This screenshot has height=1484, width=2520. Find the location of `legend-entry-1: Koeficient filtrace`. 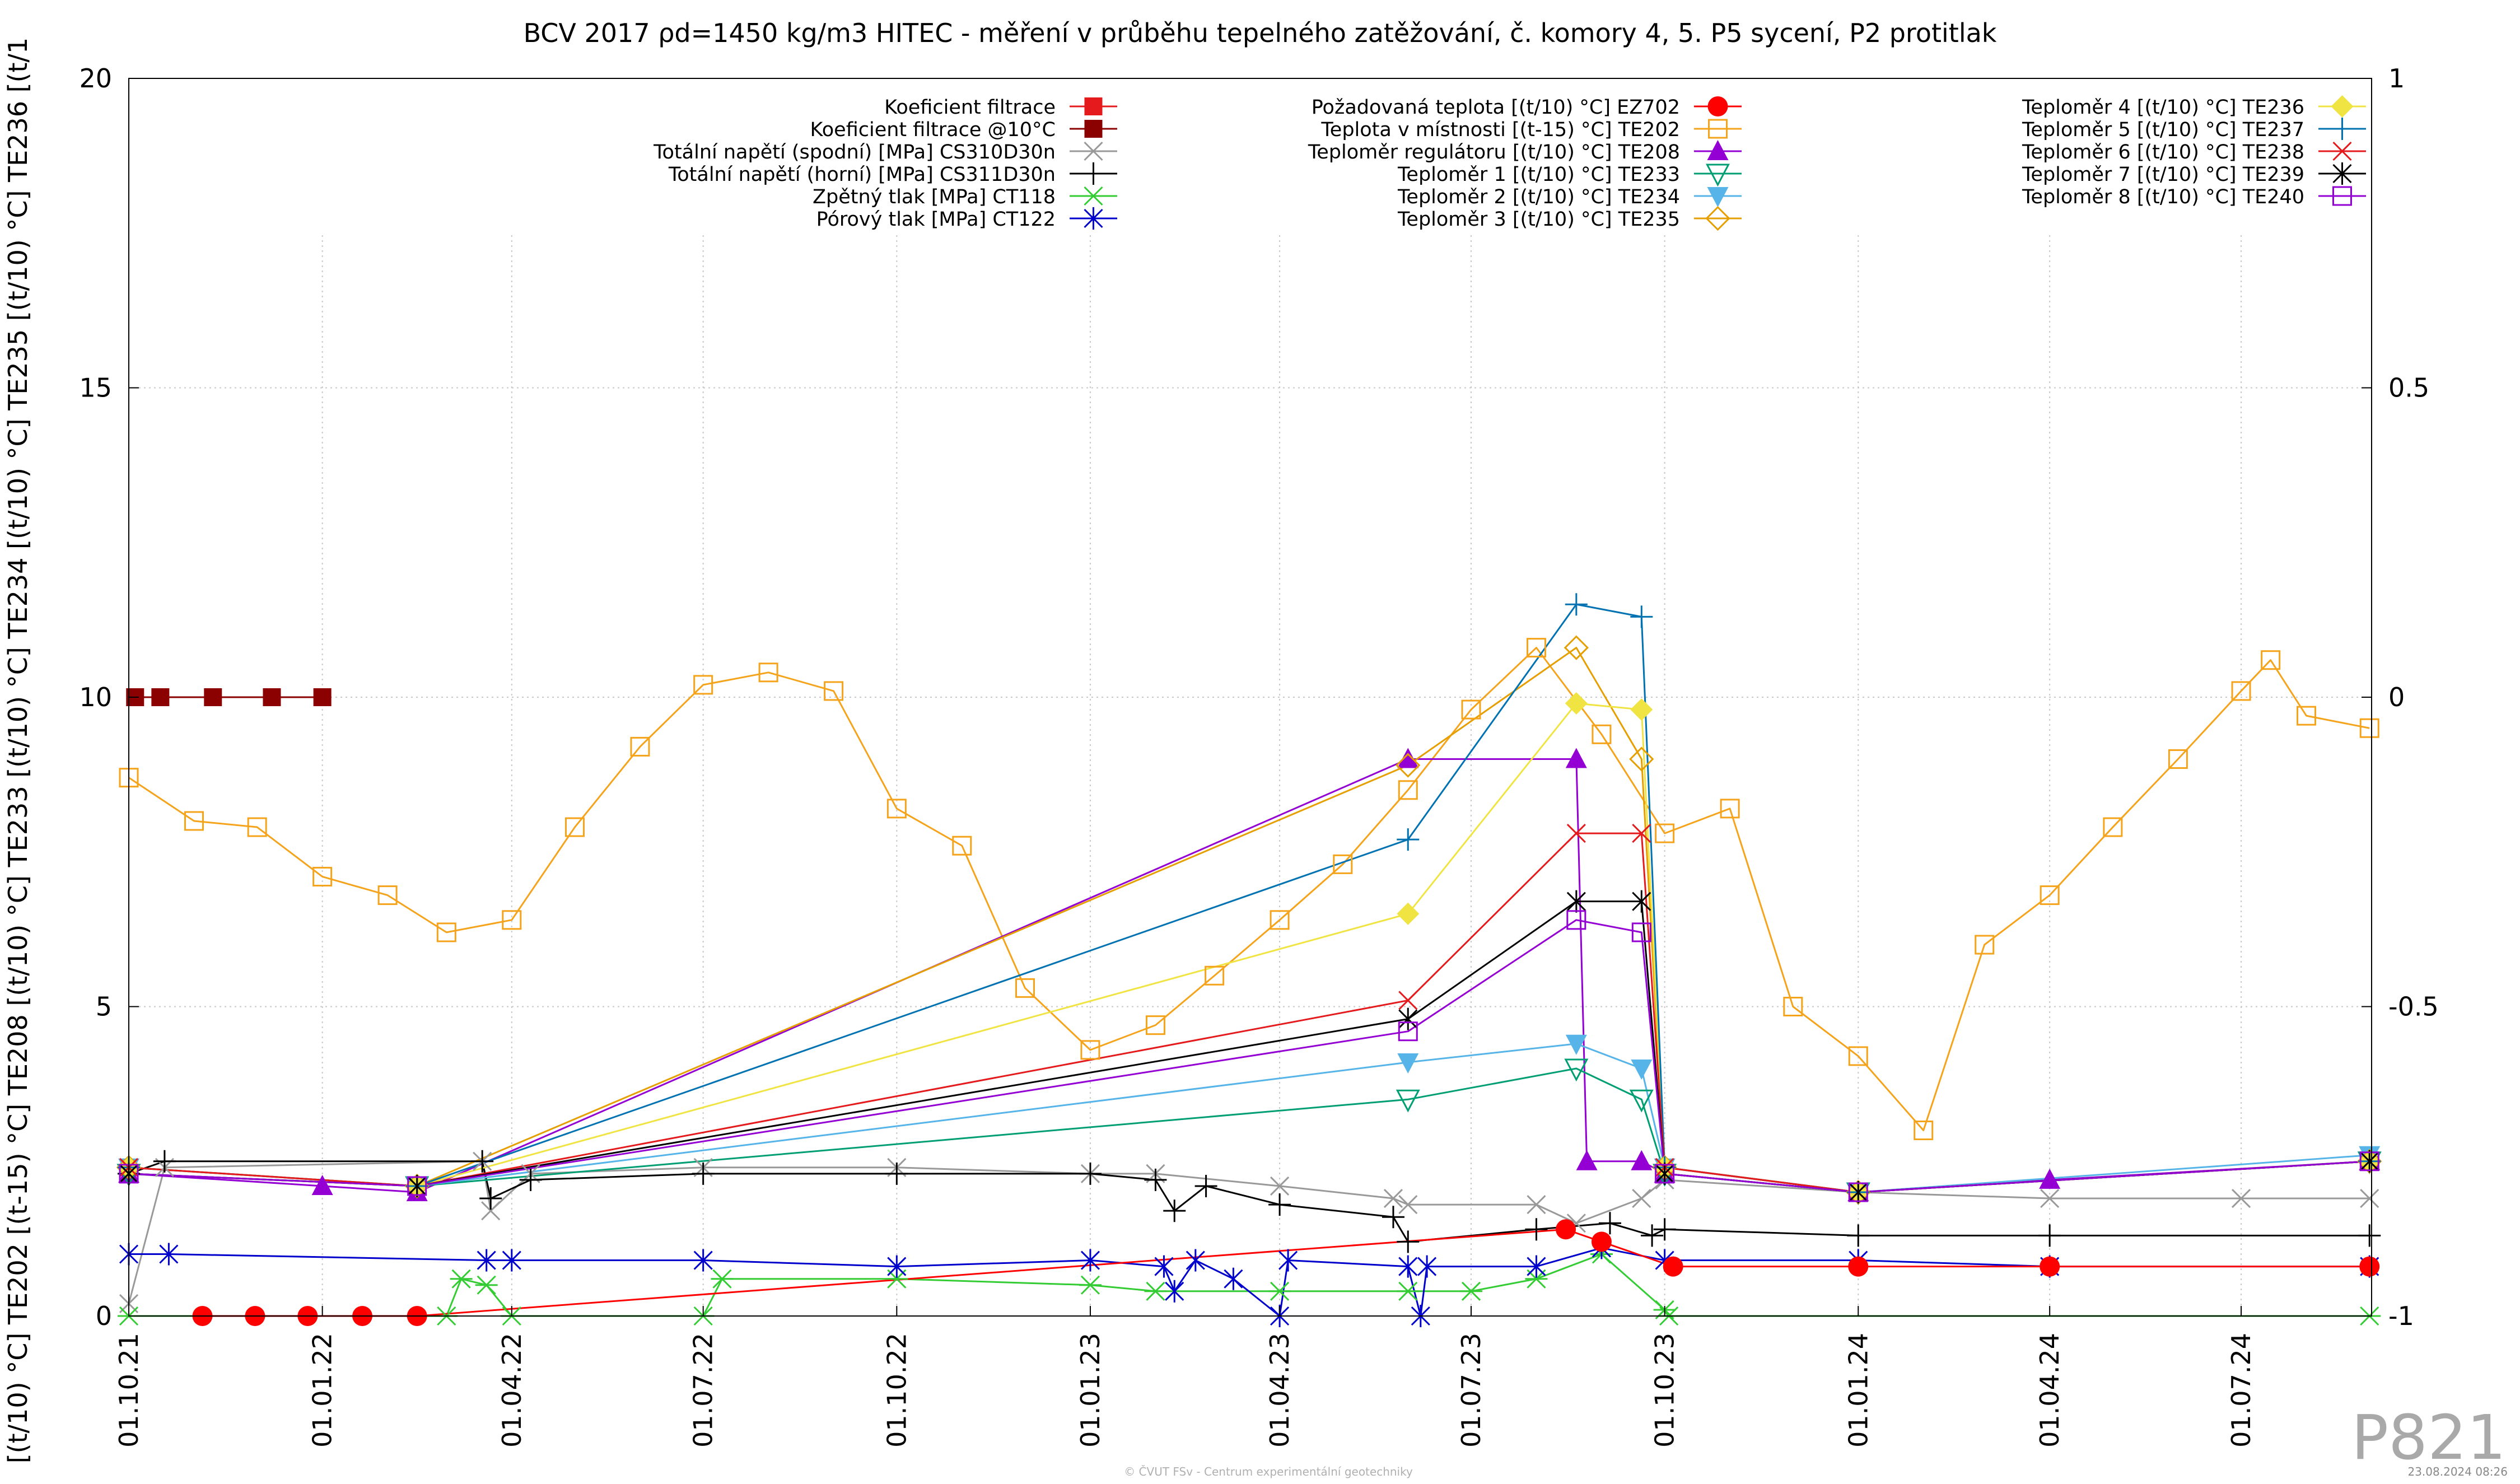

legend-entry-1: Koeficient filtrace is located at coordinates (1001, 108).